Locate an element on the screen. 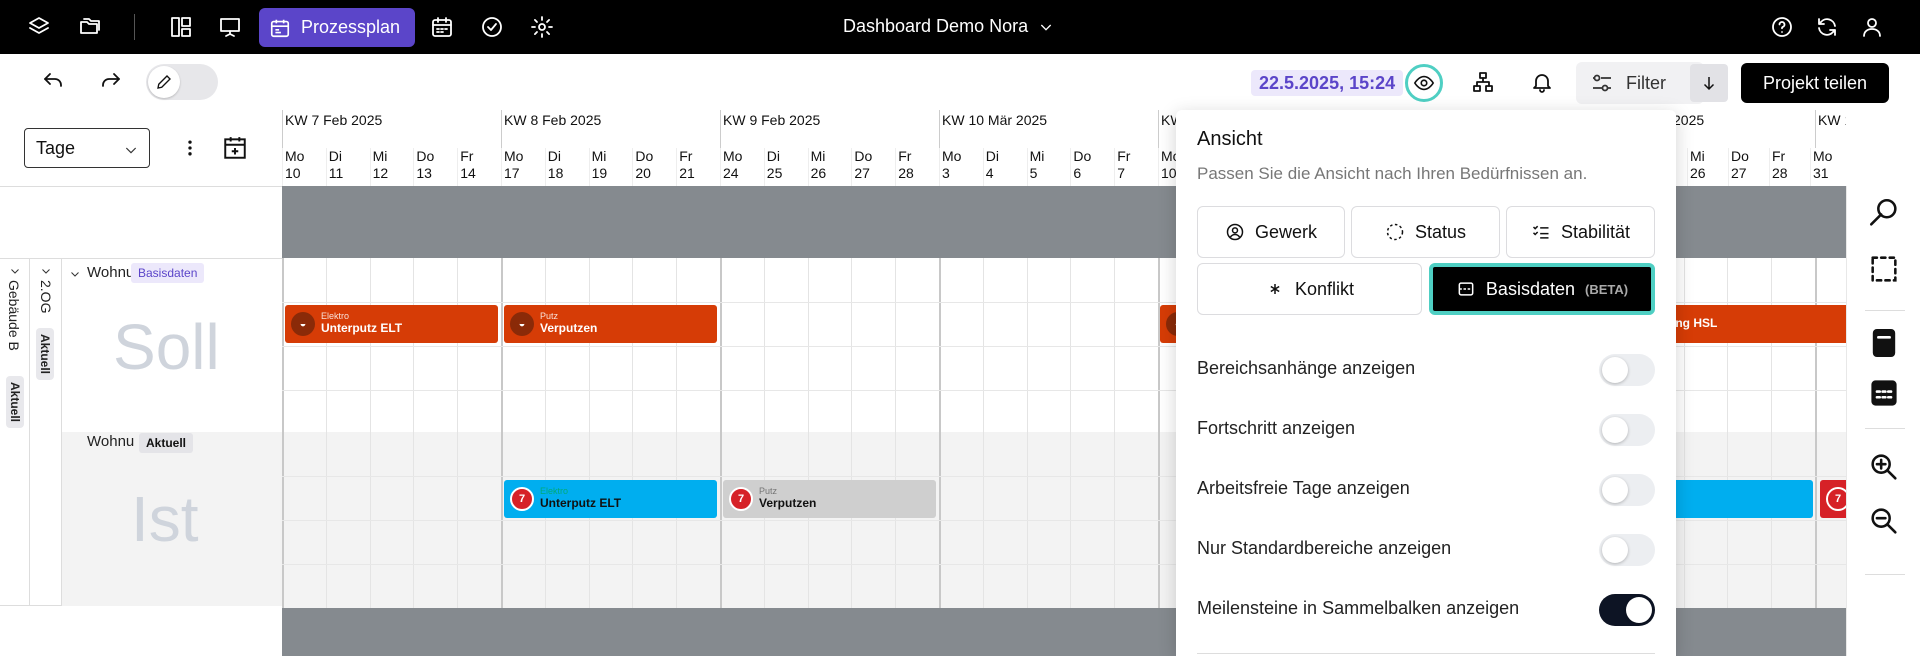 Image resolution: width=1920 pixels, height=656 pixels. more-options-icon is located at coordinates (190, 148).